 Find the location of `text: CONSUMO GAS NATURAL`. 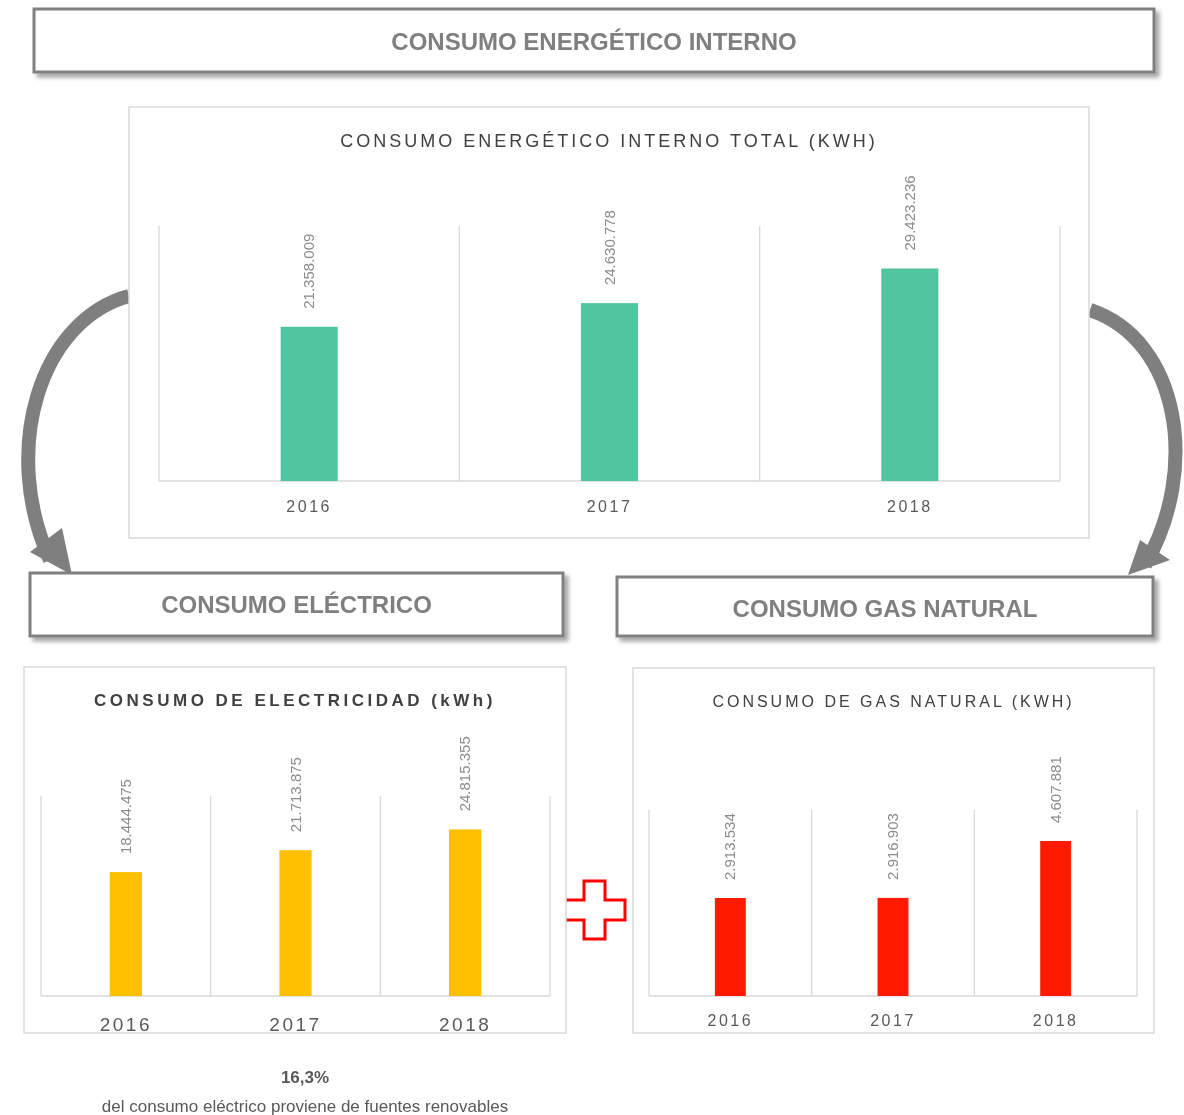

text: CONSUMO GAS NATURAL is located at coordinates (885, 608).